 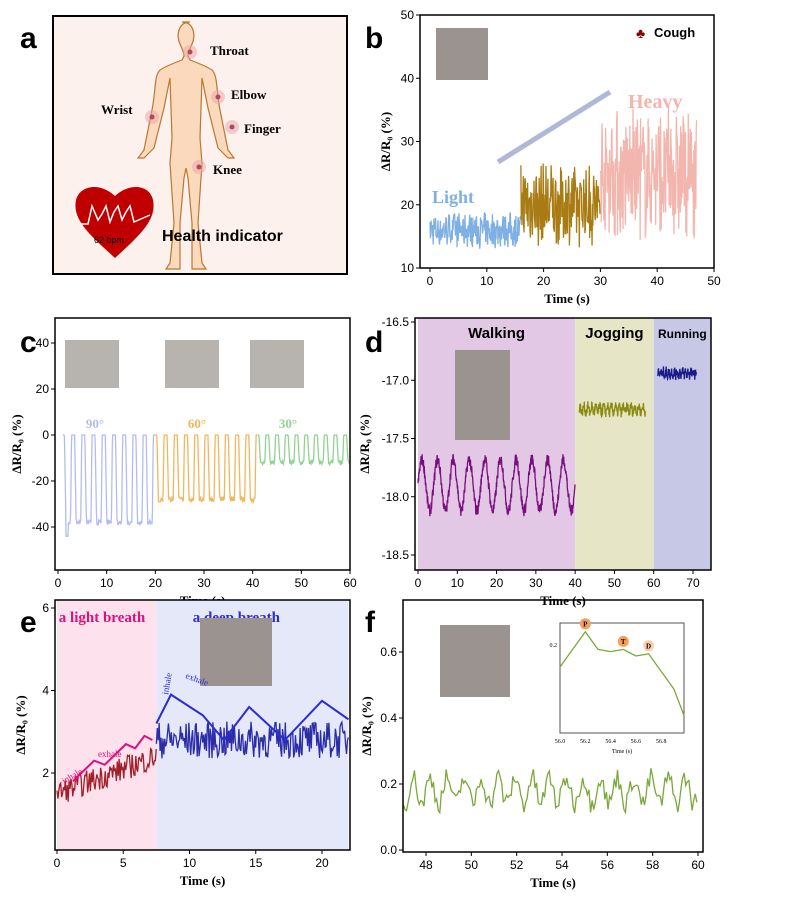 I want to click on annotation-heavy: Heavy, so click(x=655, y=102).